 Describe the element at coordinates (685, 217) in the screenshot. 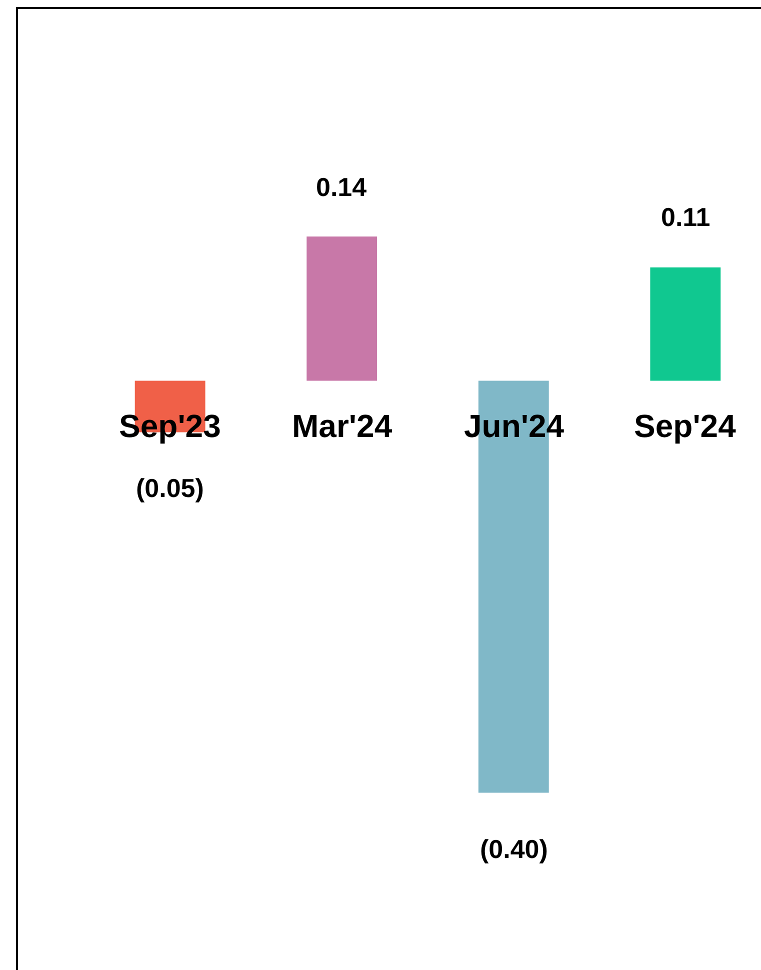

I see `data-label: 0.11` at that location.